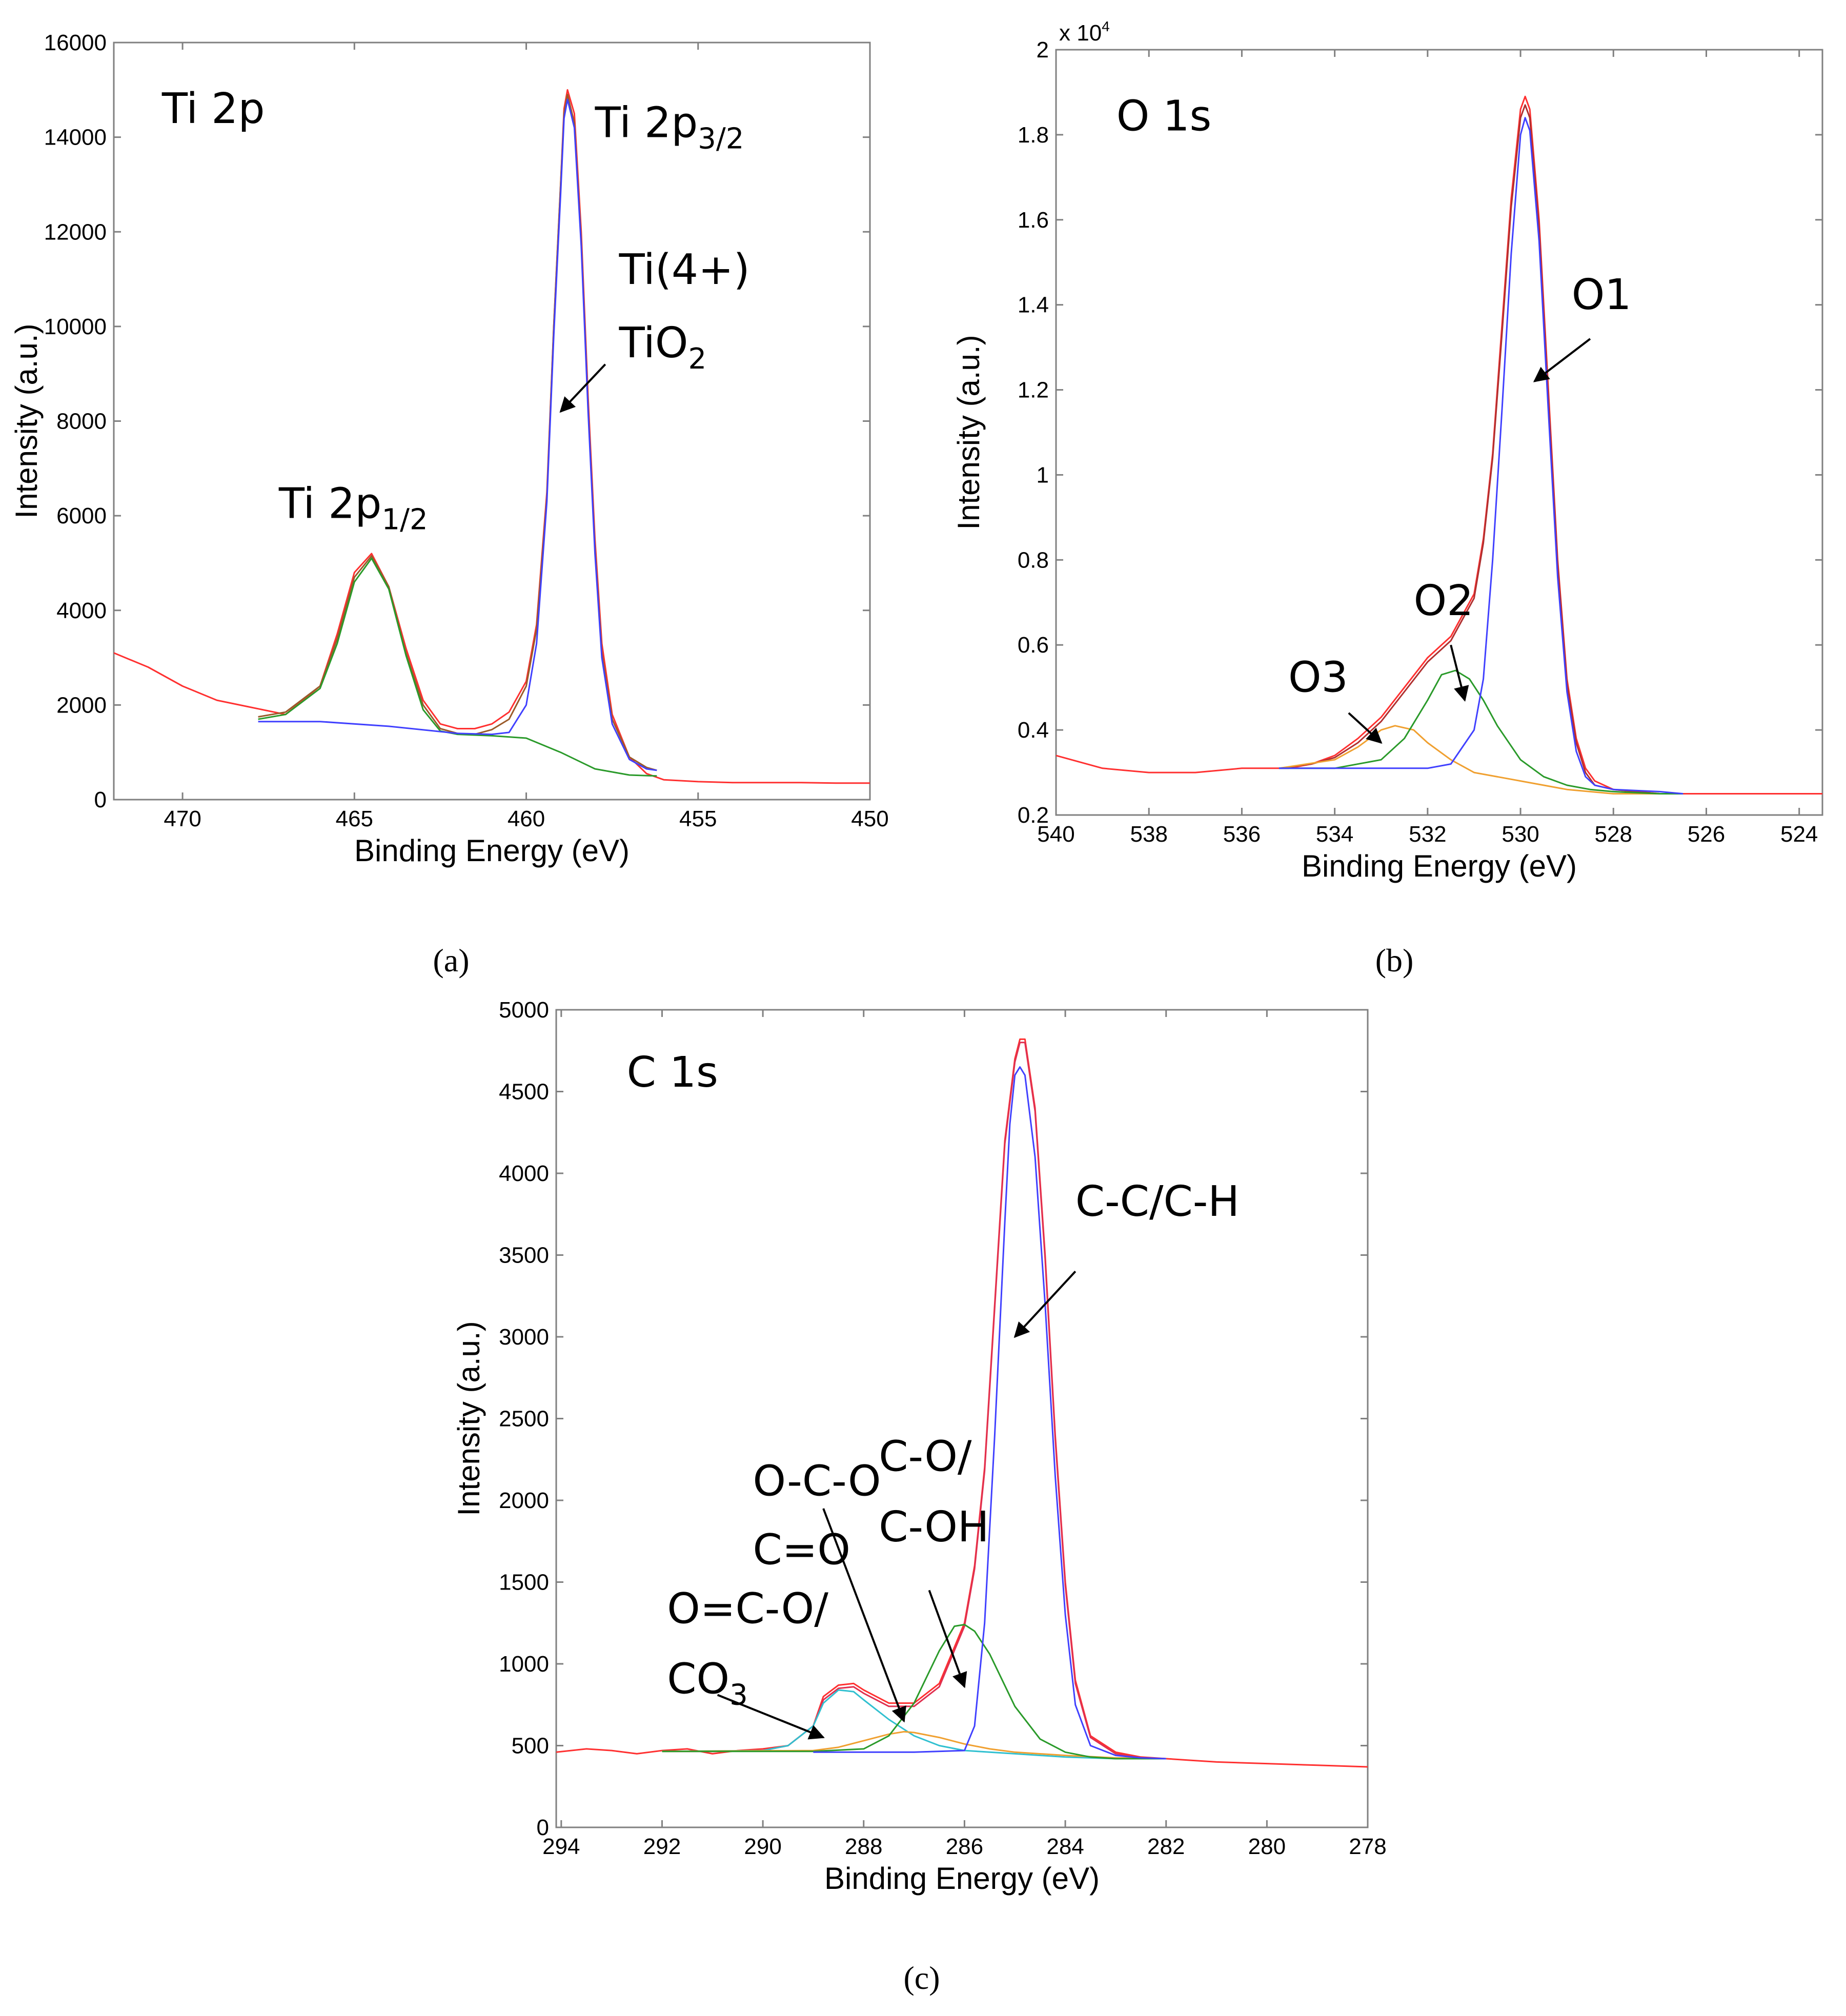  What do you see at coordinates (1706, 835) in the screenshot?
I see `x-tick-label: 526` at bounding box center [1706, 835].